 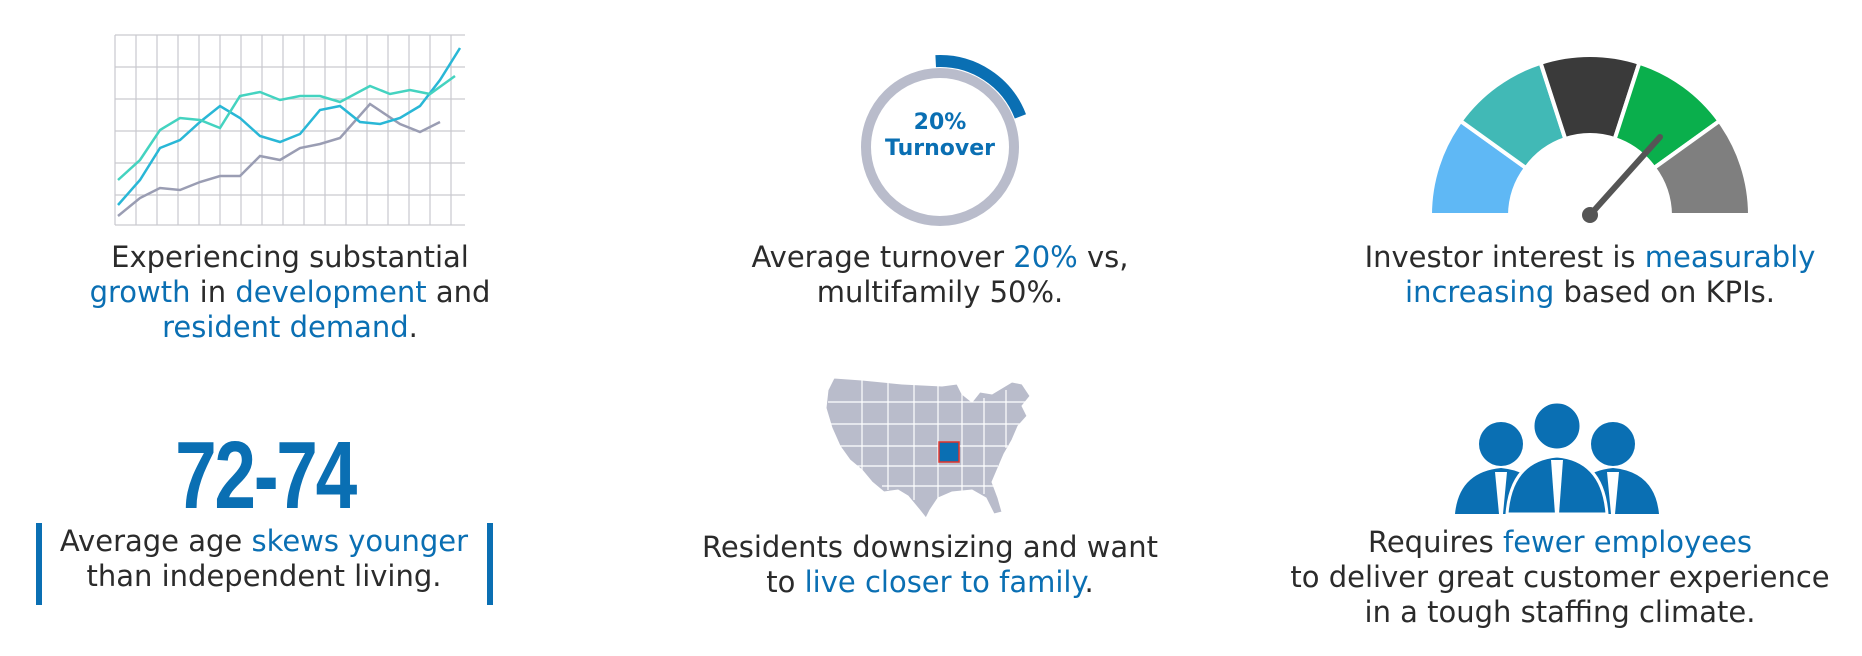 I want to click on growth-highlight: growth, so click(x=140, y=292).